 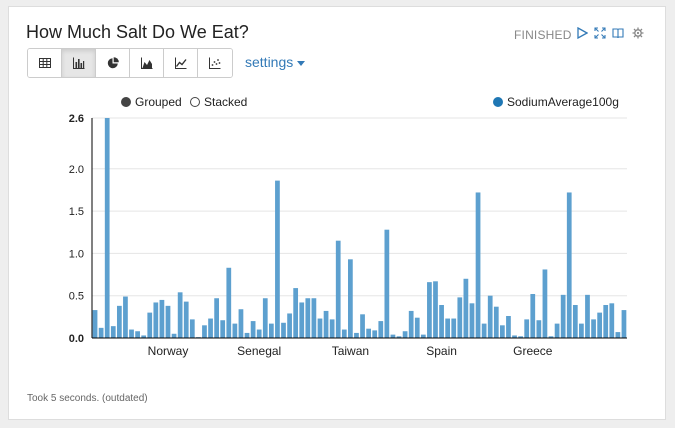 I want to click on pie-chart-view-button, so click(x=113, y=63).